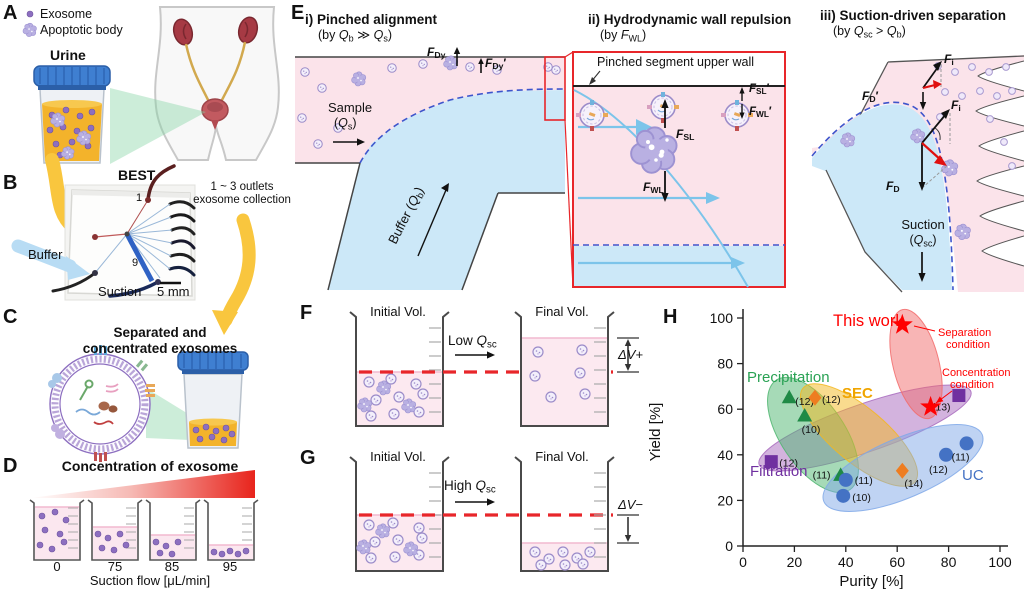  I want to click on sample-label: Sample, so click(350, 107).